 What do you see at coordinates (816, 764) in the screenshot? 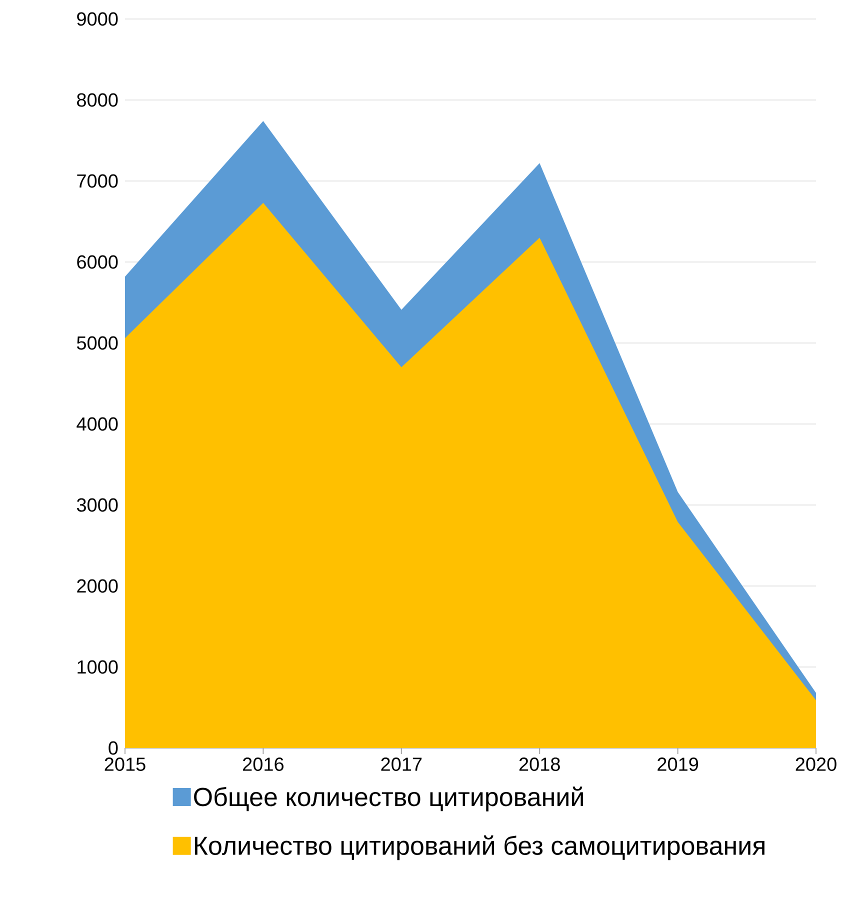
I see `x-tick-label: 2020` at bounding box center [816, 764].